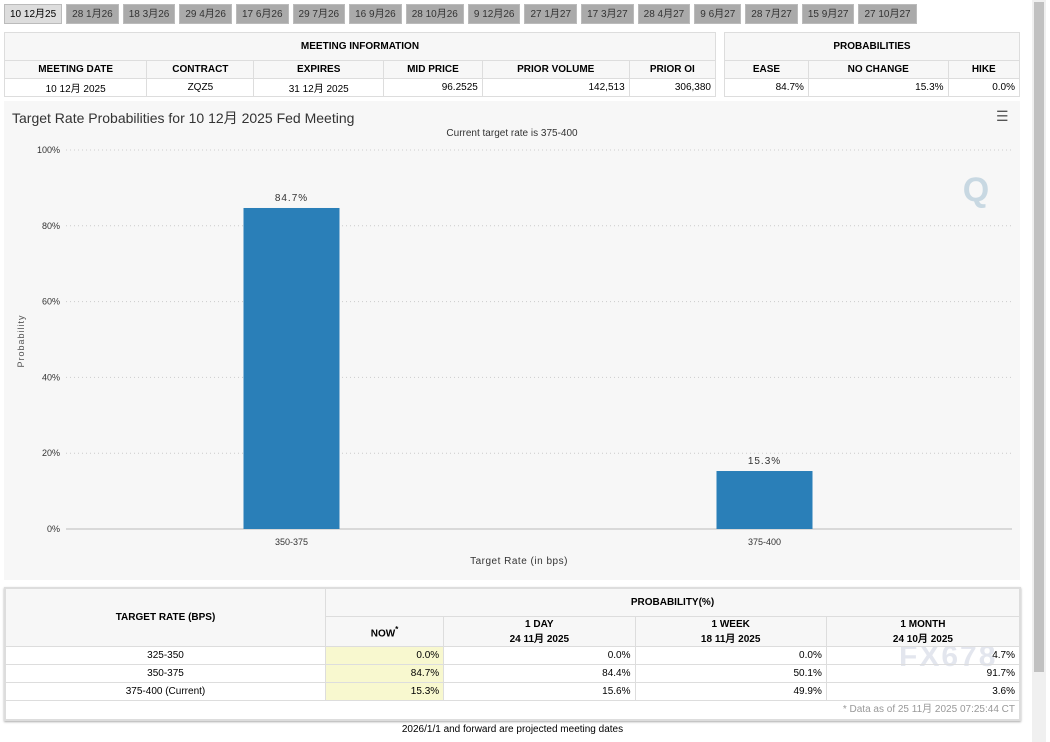 This screenshot has height=742, width=1050. Describe the element at coordinates (923, 655) in the screenshot. I see `probability-cell: 4.7%` at that location.